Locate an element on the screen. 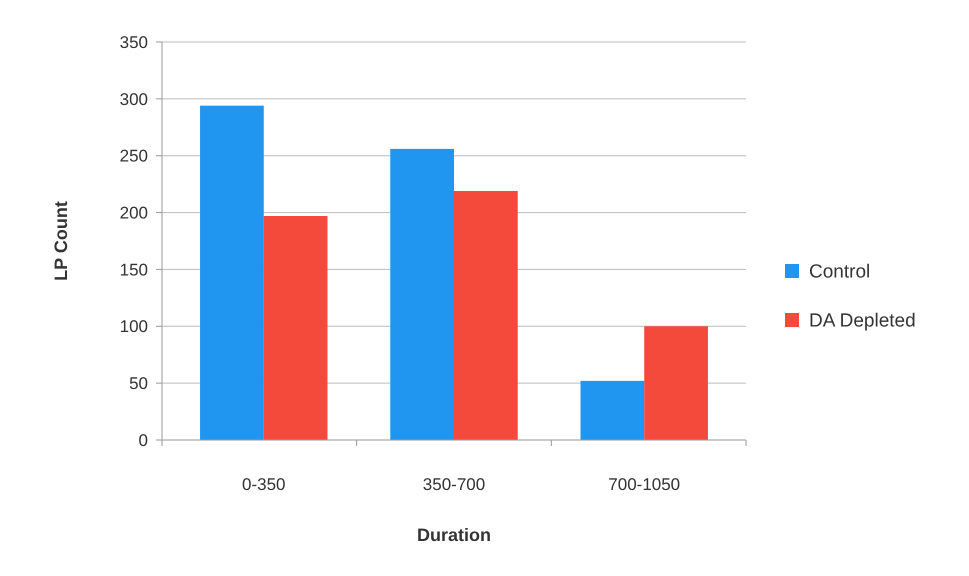 The width and height of the screenshot is (969, 576). legend-label: DA Depleted is located at coordinates (862, 321).